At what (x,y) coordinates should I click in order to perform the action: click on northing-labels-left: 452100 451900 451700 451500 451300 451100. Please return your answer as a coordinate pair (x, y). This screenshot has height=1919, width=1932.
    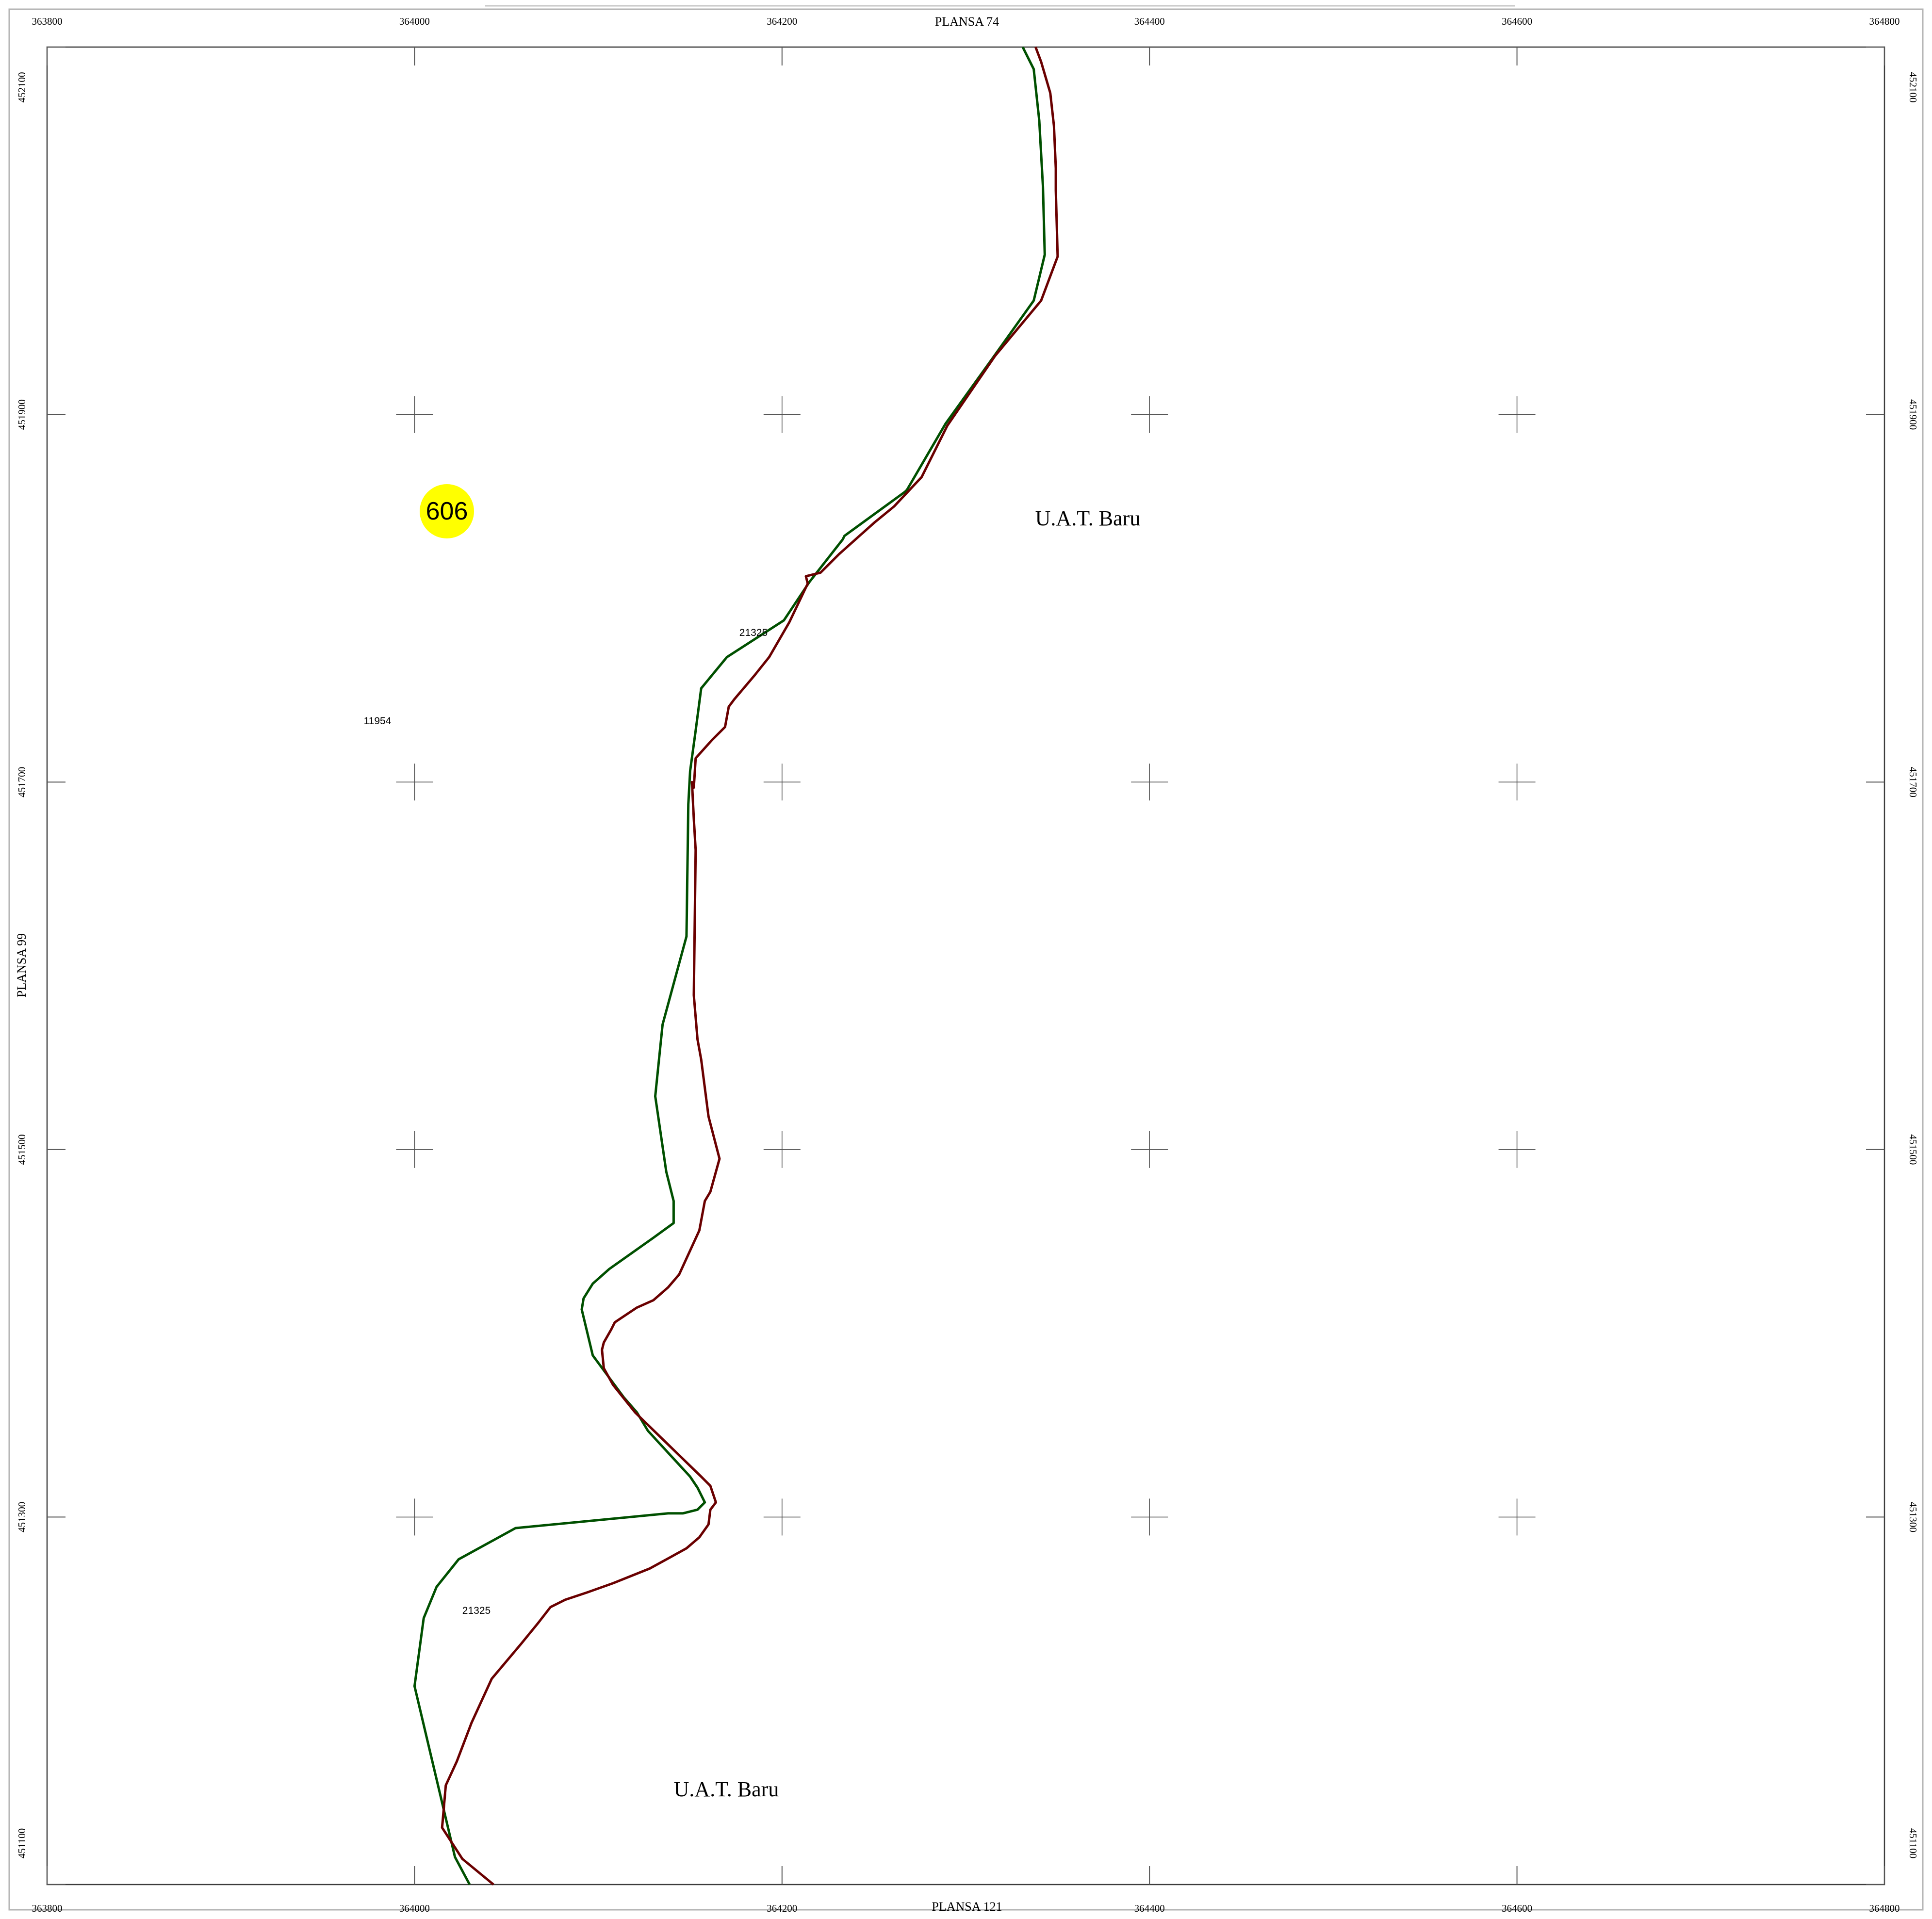
    Looking at the image, I should click on (22, 965).